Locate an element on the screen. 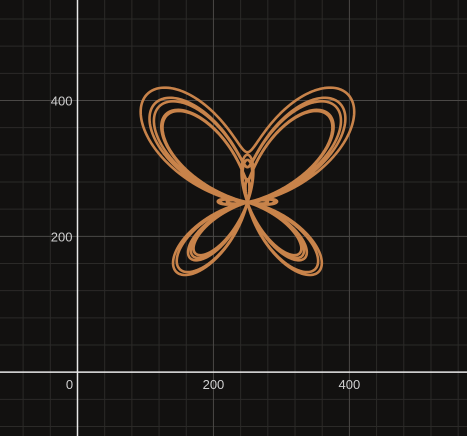  y-tick-label: 400 is located at coordinates (62, 101).